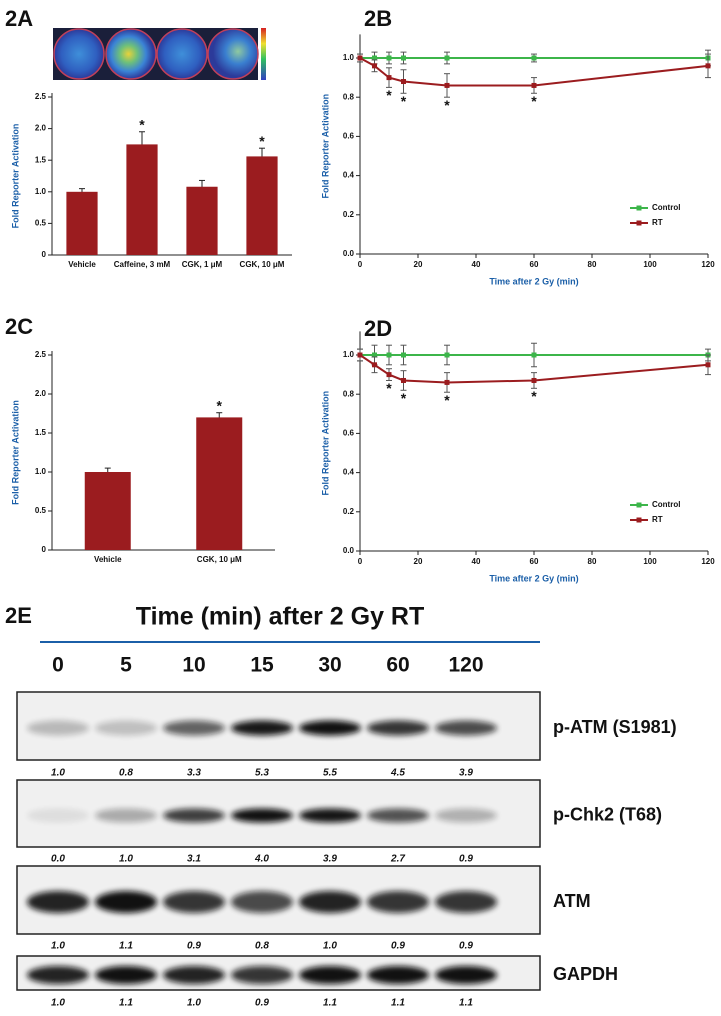 The image size is (721, 1016). Describe the element at coordinates (194, 859) in the screenshot. I see `band-quantification: 3.1` at that location.